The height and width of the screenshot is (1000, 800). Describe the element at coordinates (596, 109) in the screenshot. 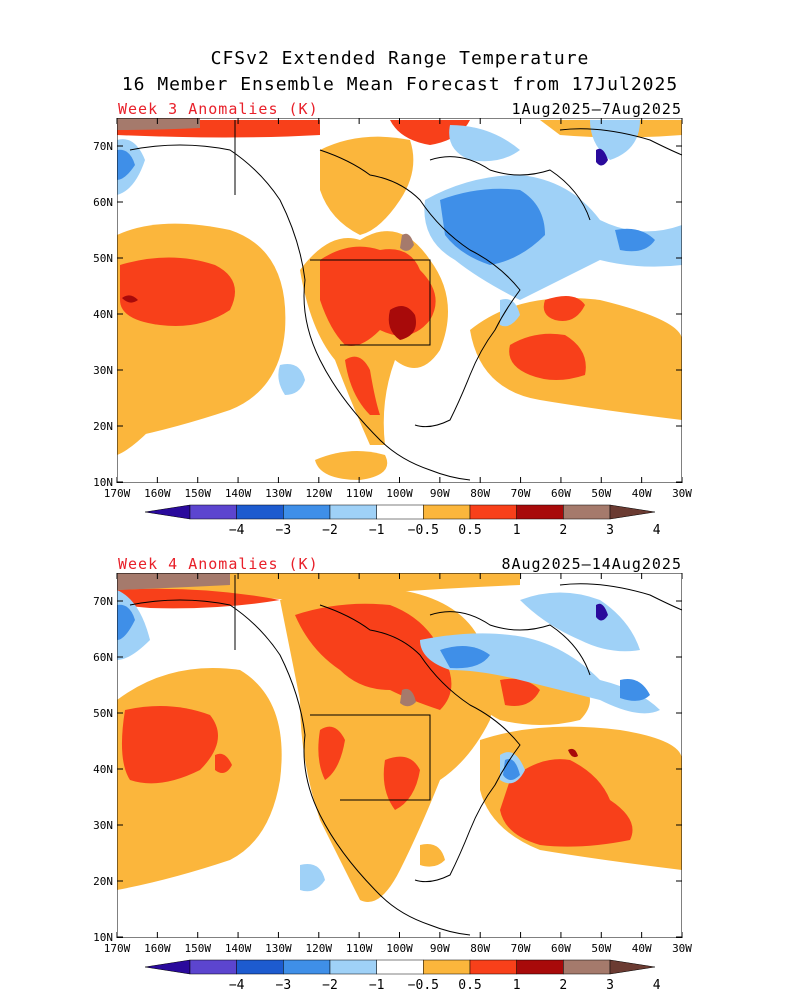

I see `panel-1-date-range: 1Aug2025–7Aug2025` at that location.